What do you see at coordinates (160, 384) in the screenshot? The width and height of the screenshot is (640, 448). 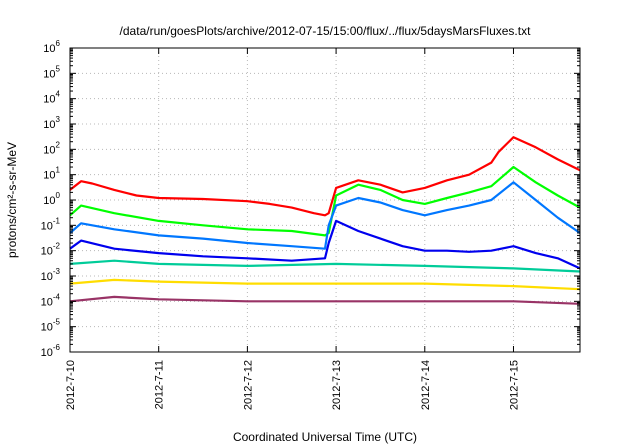 I see `x-tick-label: 2012-7-11` at bounding box center [160, 384].